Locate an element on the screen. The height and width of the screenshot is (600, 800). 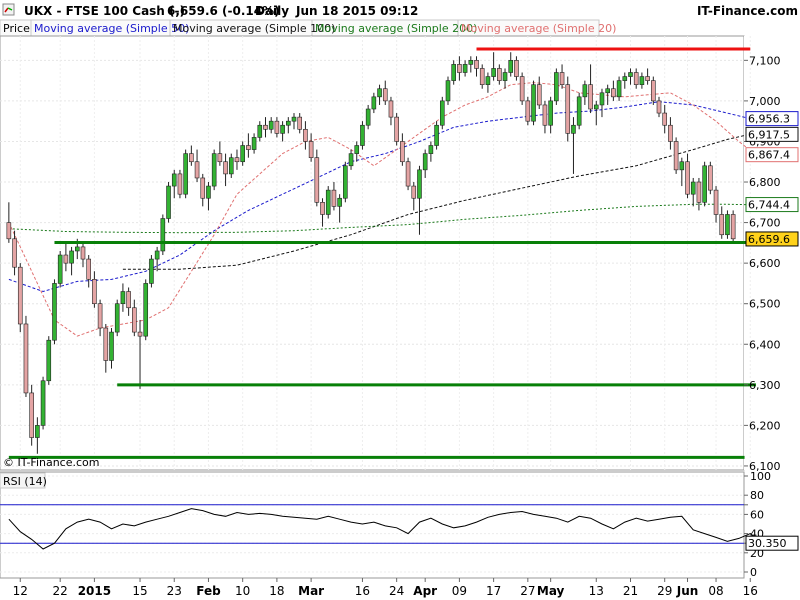
date-tick-label: Apr is located at coordinates (425, 591).